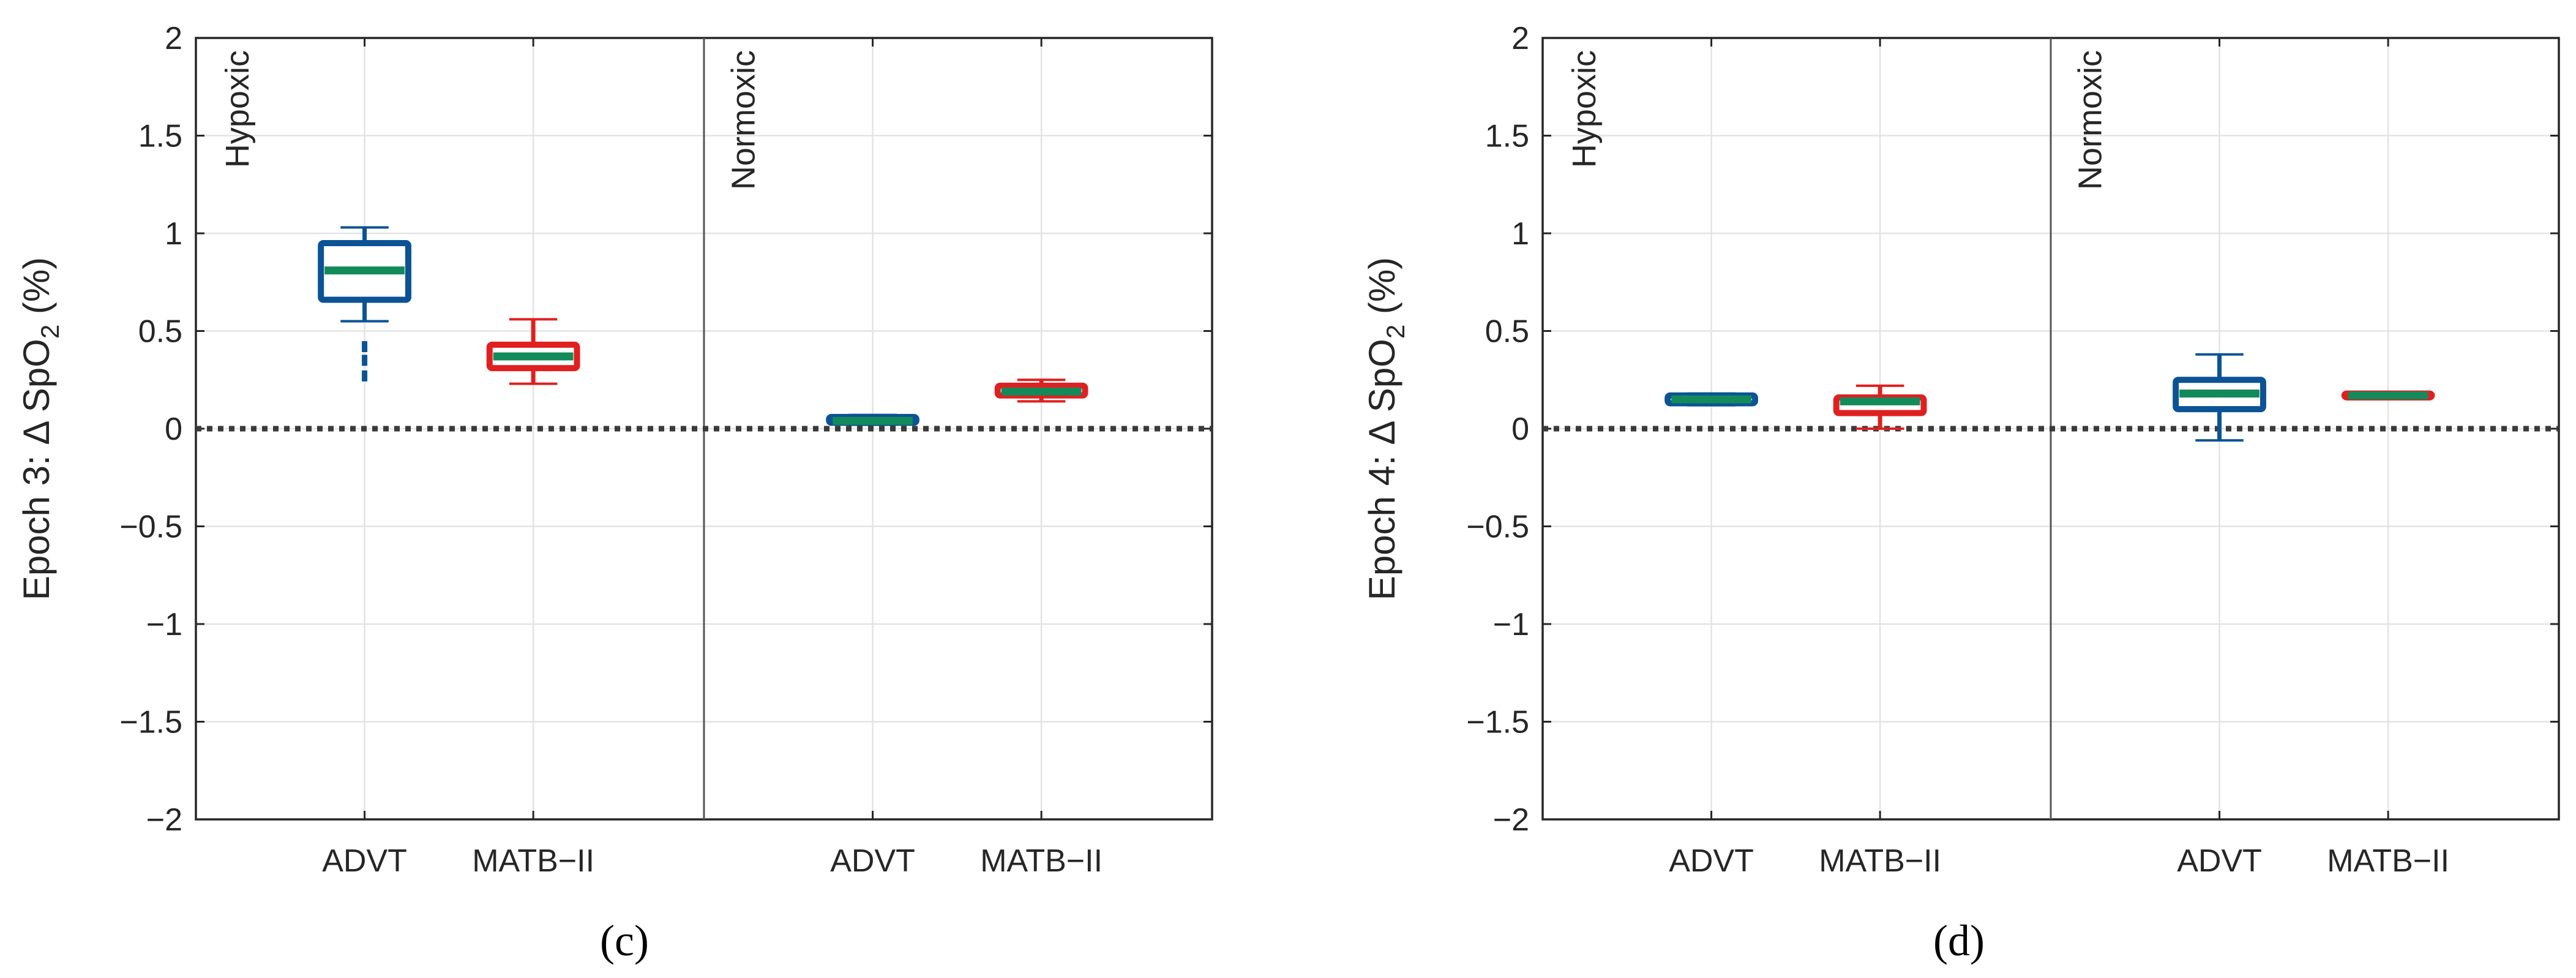  Describe the element at coordinates (1959, 941) in the screenshot. I see `panel-label: (d)` at that location.